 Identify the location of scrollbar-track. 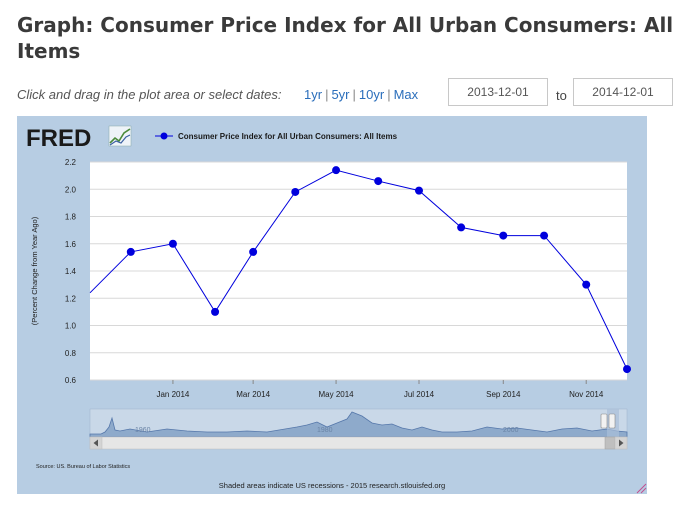
(358, 443).